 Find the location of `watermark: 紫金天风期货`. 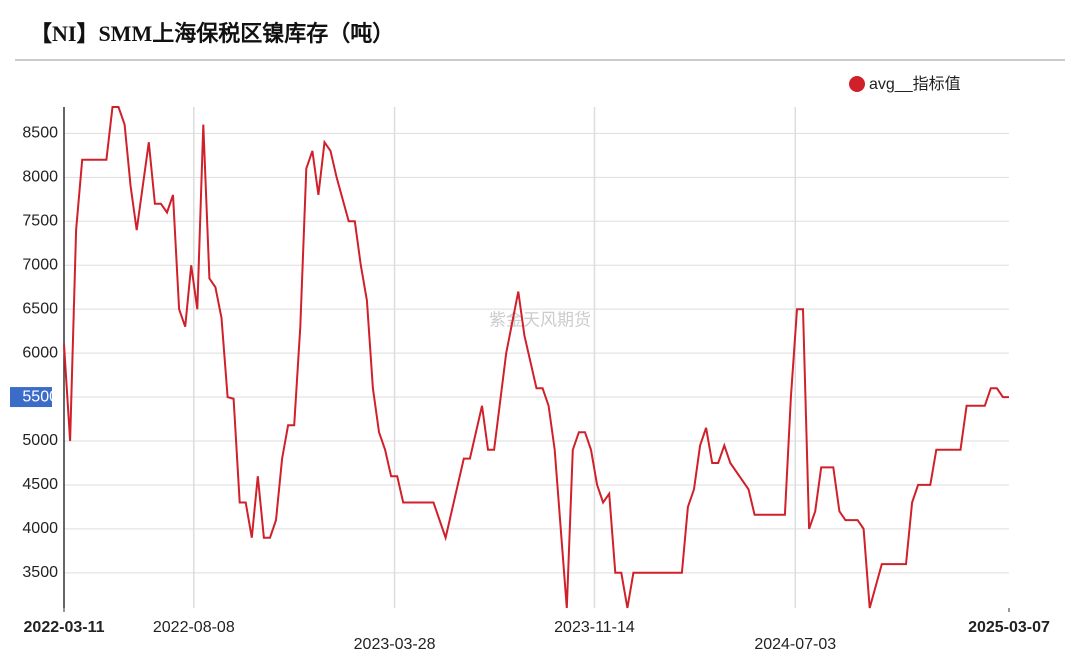

watermark: 紫金天风期货 is located at coordinates (540, 319).